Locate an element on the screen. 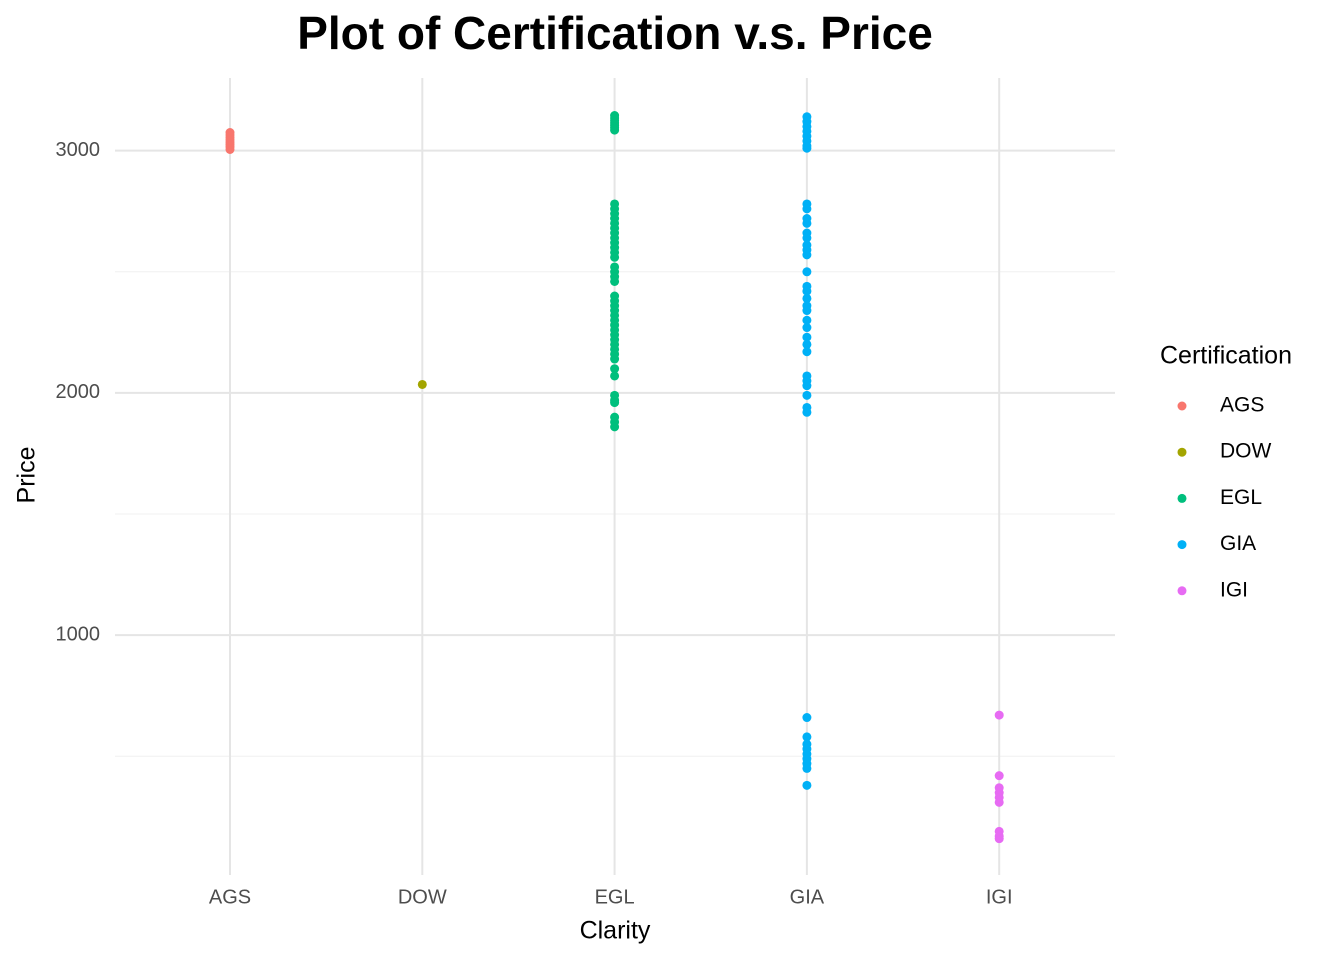 The image size is (1344, 960). x-tick-label: DOW is located at coordinates (422, 897).